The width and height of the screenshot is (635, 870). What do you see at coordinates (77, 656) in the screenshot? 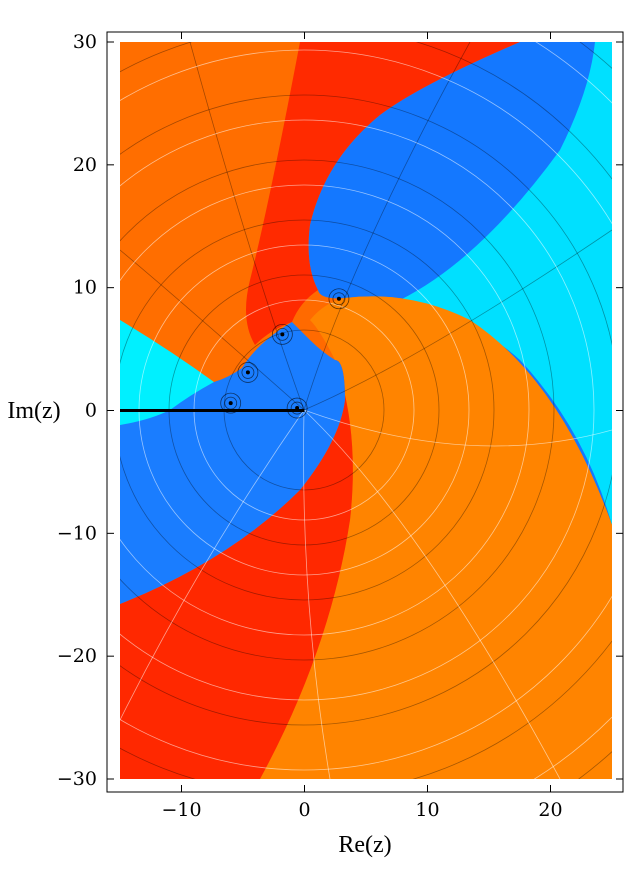
I see `y-tick-label: −20` at bounding box center [77, 656].